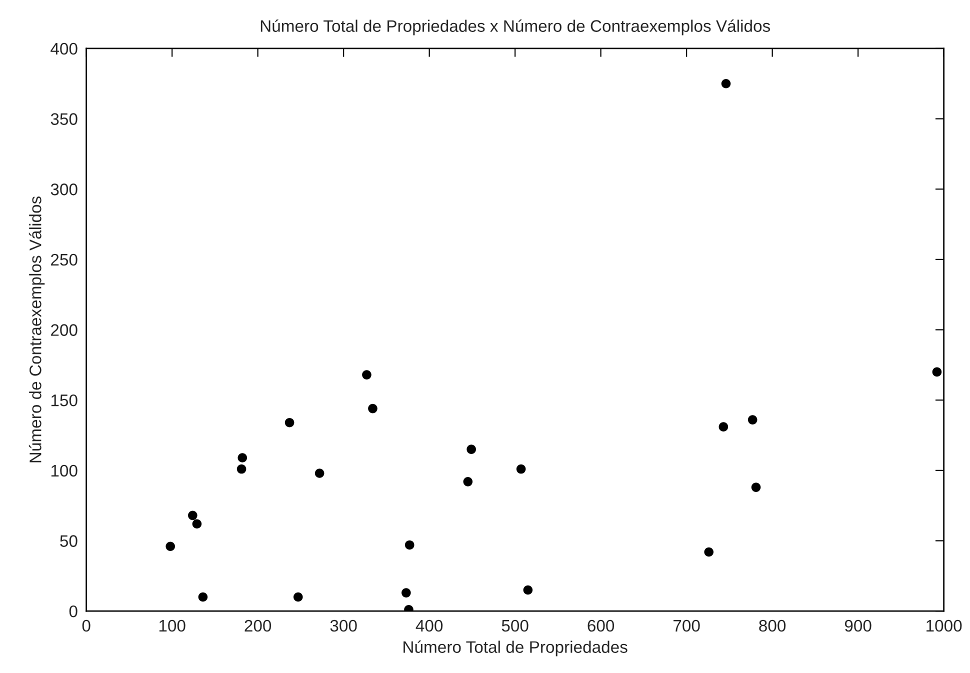  What do you see at coordinates (64, 400) in the screenshot?
I see `y-tick-label: 150` at bounding box center [64, 400].